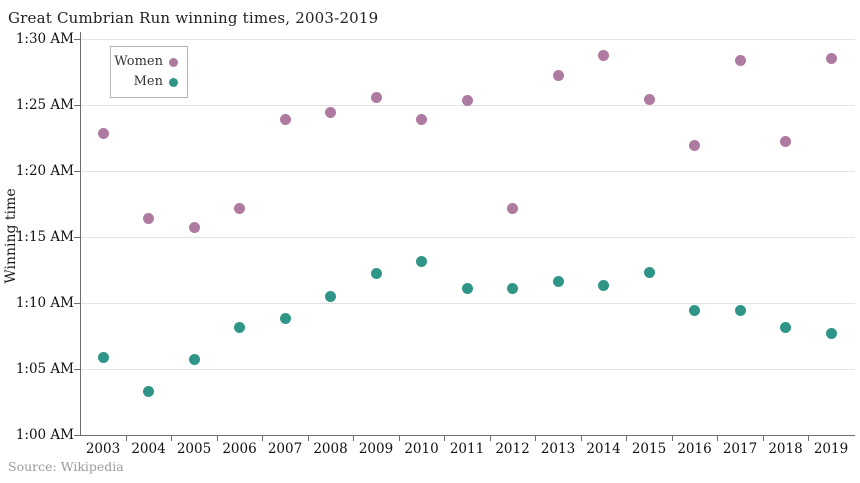 The height and width of the screenshot is (483, 860). Describe the element at coordinates (44, 104) in the screenshot. I see `y-tick-label: 1:25 AM` at that location.